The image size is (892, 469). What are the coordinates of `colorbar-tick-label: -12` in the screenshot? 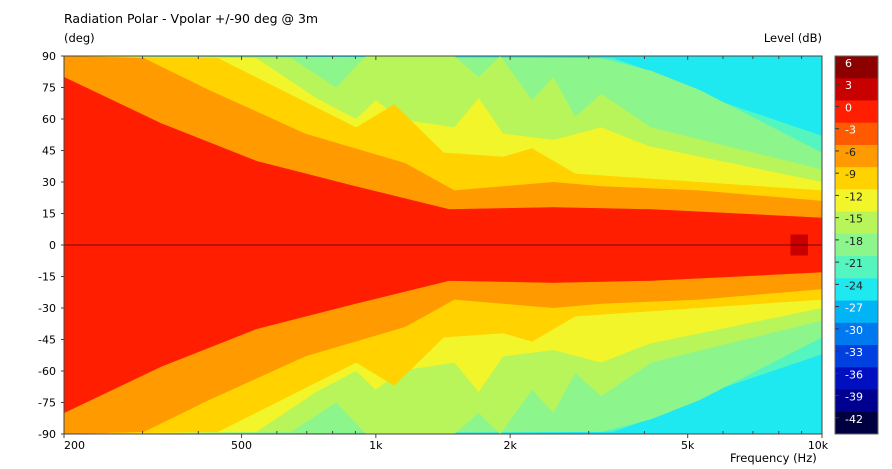 It's located at (854, 196).